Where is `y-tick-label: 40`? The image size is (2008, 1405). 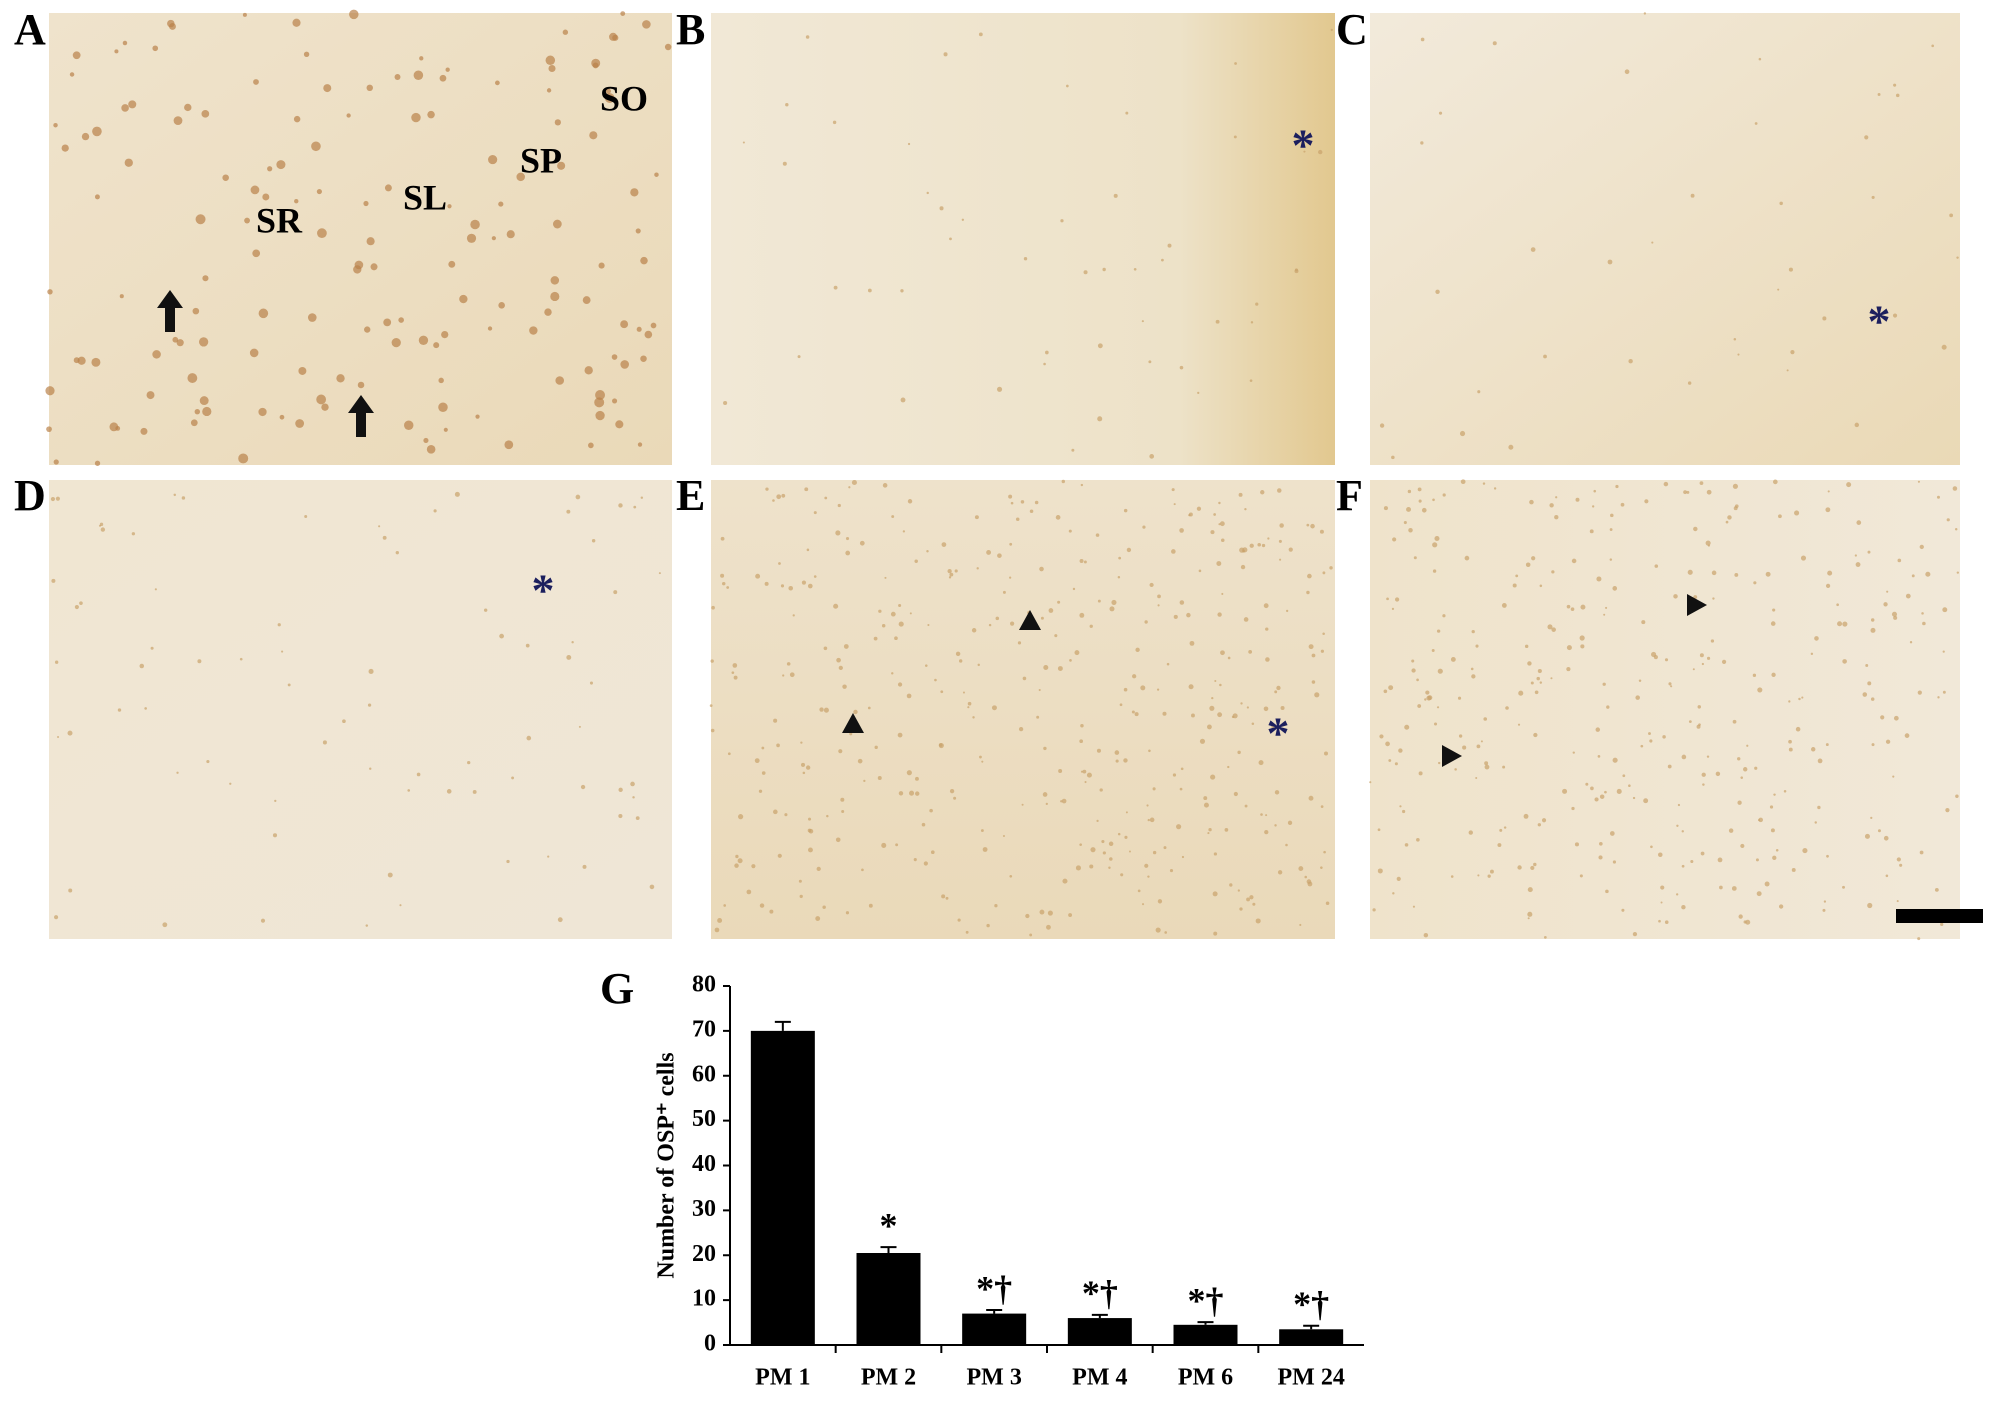 y-tick-label: 40 is located at coordinates (704, 1164).